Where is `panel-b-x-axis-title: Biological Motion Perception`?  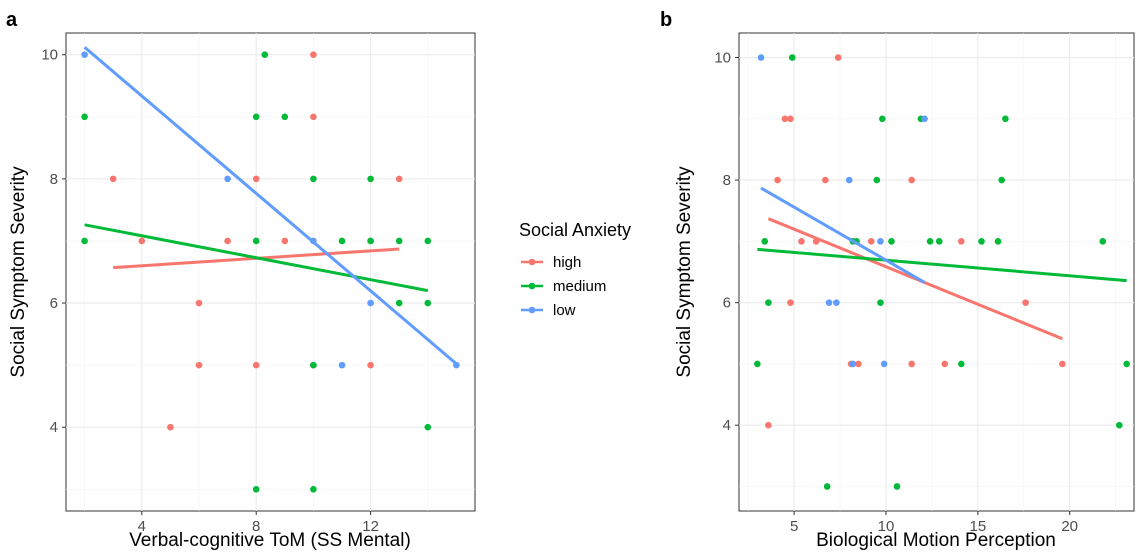
panel-b-x-axis-title: Biological Motion Perception is located at coordinates (936, 540).